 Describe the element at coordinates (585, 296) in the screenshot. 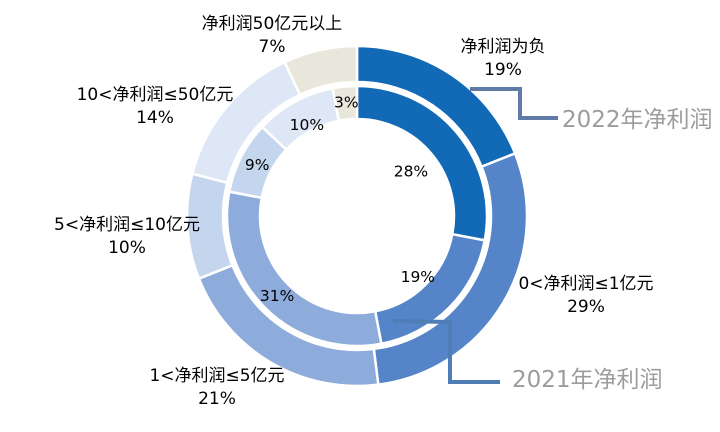

I see `outer-label-0-to-1: 0<净利润≤1亿元 29%` at that location.